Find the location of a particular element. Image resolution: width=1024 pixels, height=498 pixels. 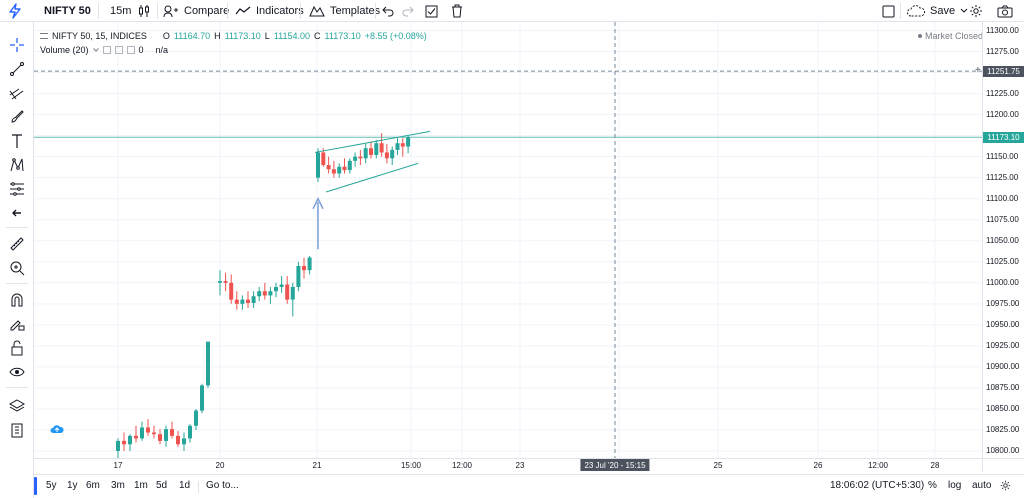

price-tick-label: 11300.00 is located at coordinates (1002, 30).